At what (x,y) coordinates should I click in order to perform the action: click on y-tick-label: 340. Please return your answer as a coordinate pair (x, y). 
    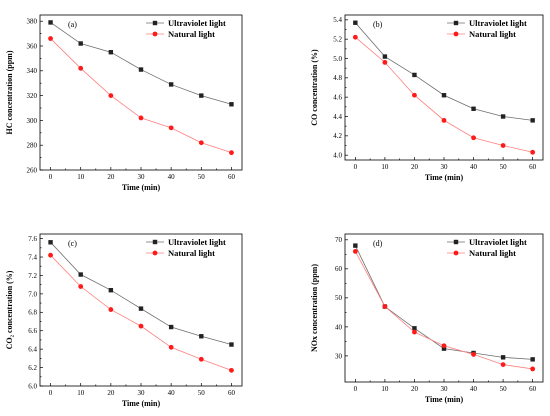
    Looking at the image, I should click on (32, 71).